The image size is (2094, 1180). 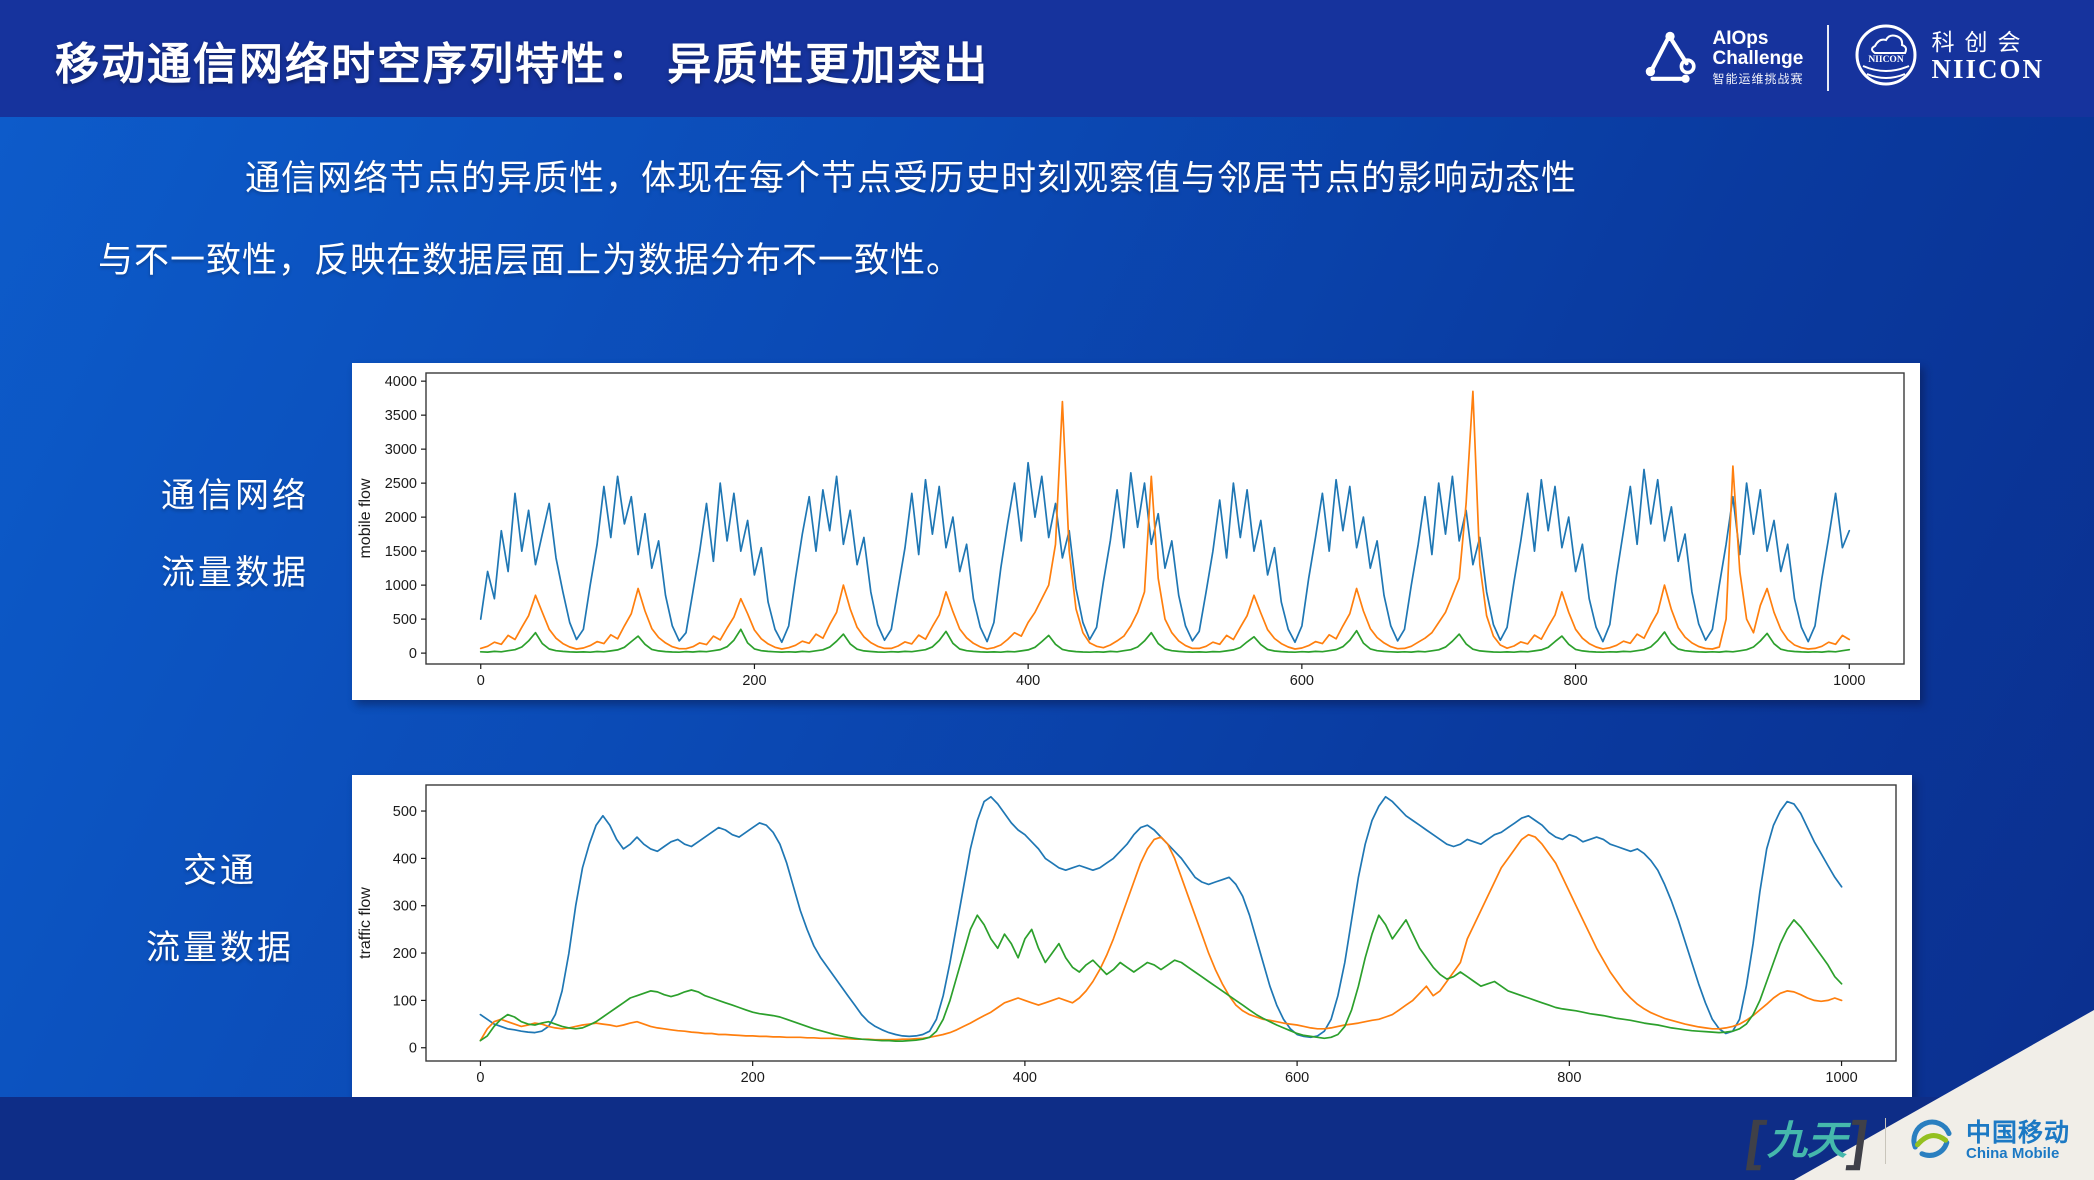 I want to click on y-tick-label: 1500, so click(x=401, y=552).